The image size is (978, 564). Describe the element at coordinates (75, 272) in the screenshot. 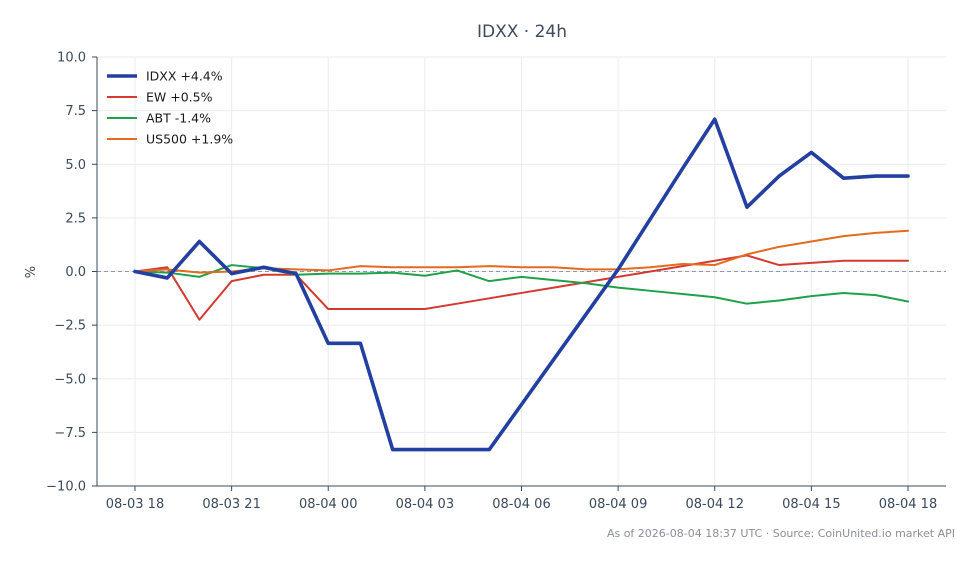

I see `y-tick-label: 0.0` at that location.